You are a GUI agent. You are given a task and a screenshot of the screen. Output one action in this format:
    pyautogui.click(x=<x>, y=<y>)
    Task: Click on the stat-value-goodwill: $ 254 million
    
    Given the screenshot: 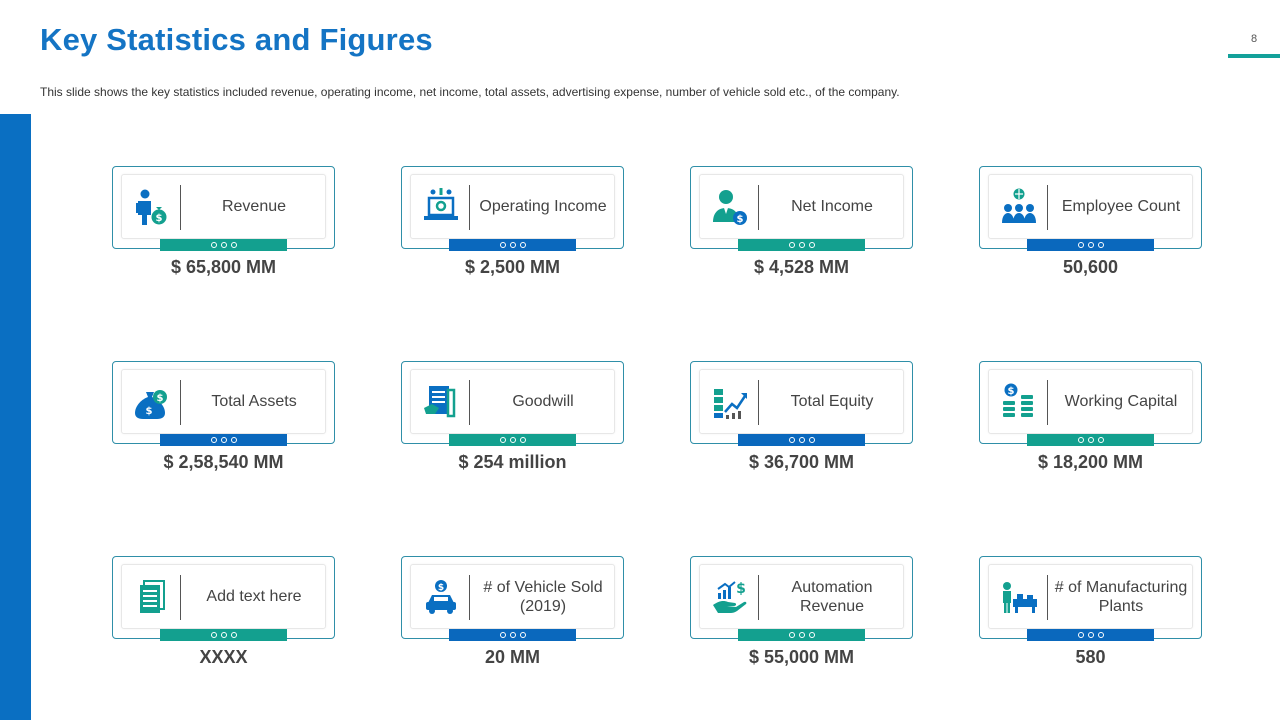 What is the action you would take?
    pyautogui.click(x=512, y=462)
    